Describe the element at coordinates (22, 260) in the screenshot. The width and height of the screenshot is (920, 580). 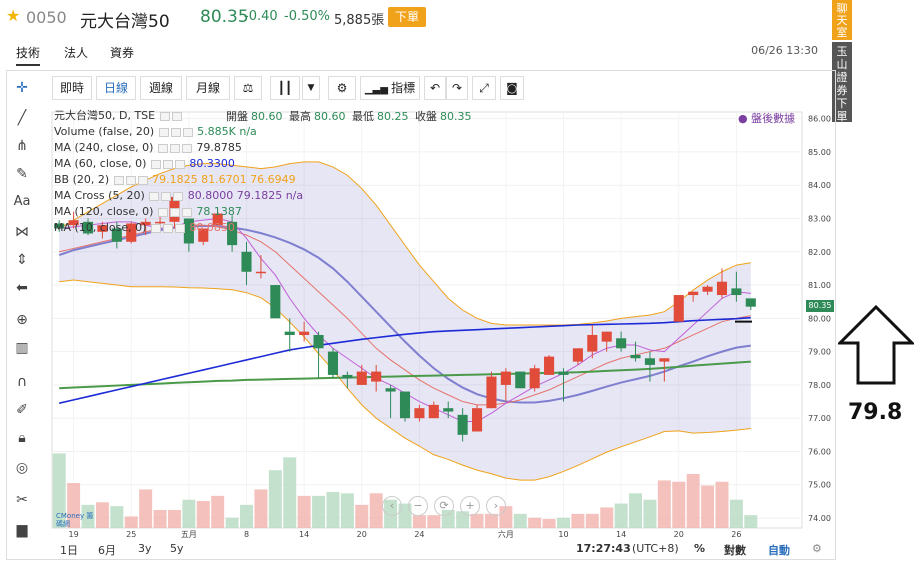
I see `measure-icon: ⇕` at that location.